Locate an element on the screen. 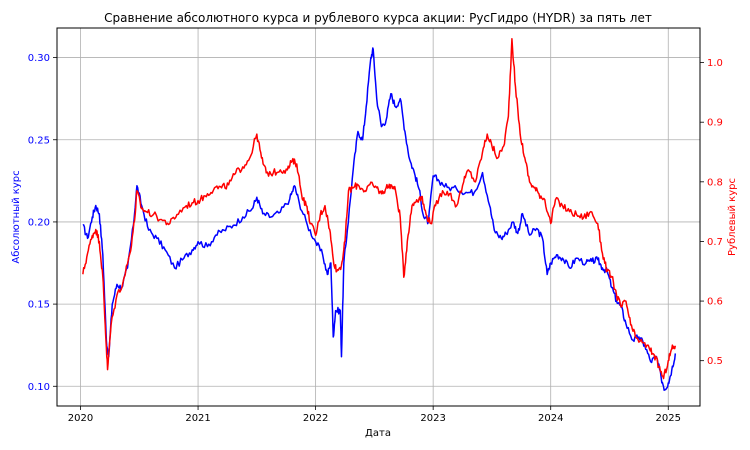 Image resolution: width=750 pixels, height=450 pixels. y-left-tick-label: 0.15 is located at coordinates (39, 305).